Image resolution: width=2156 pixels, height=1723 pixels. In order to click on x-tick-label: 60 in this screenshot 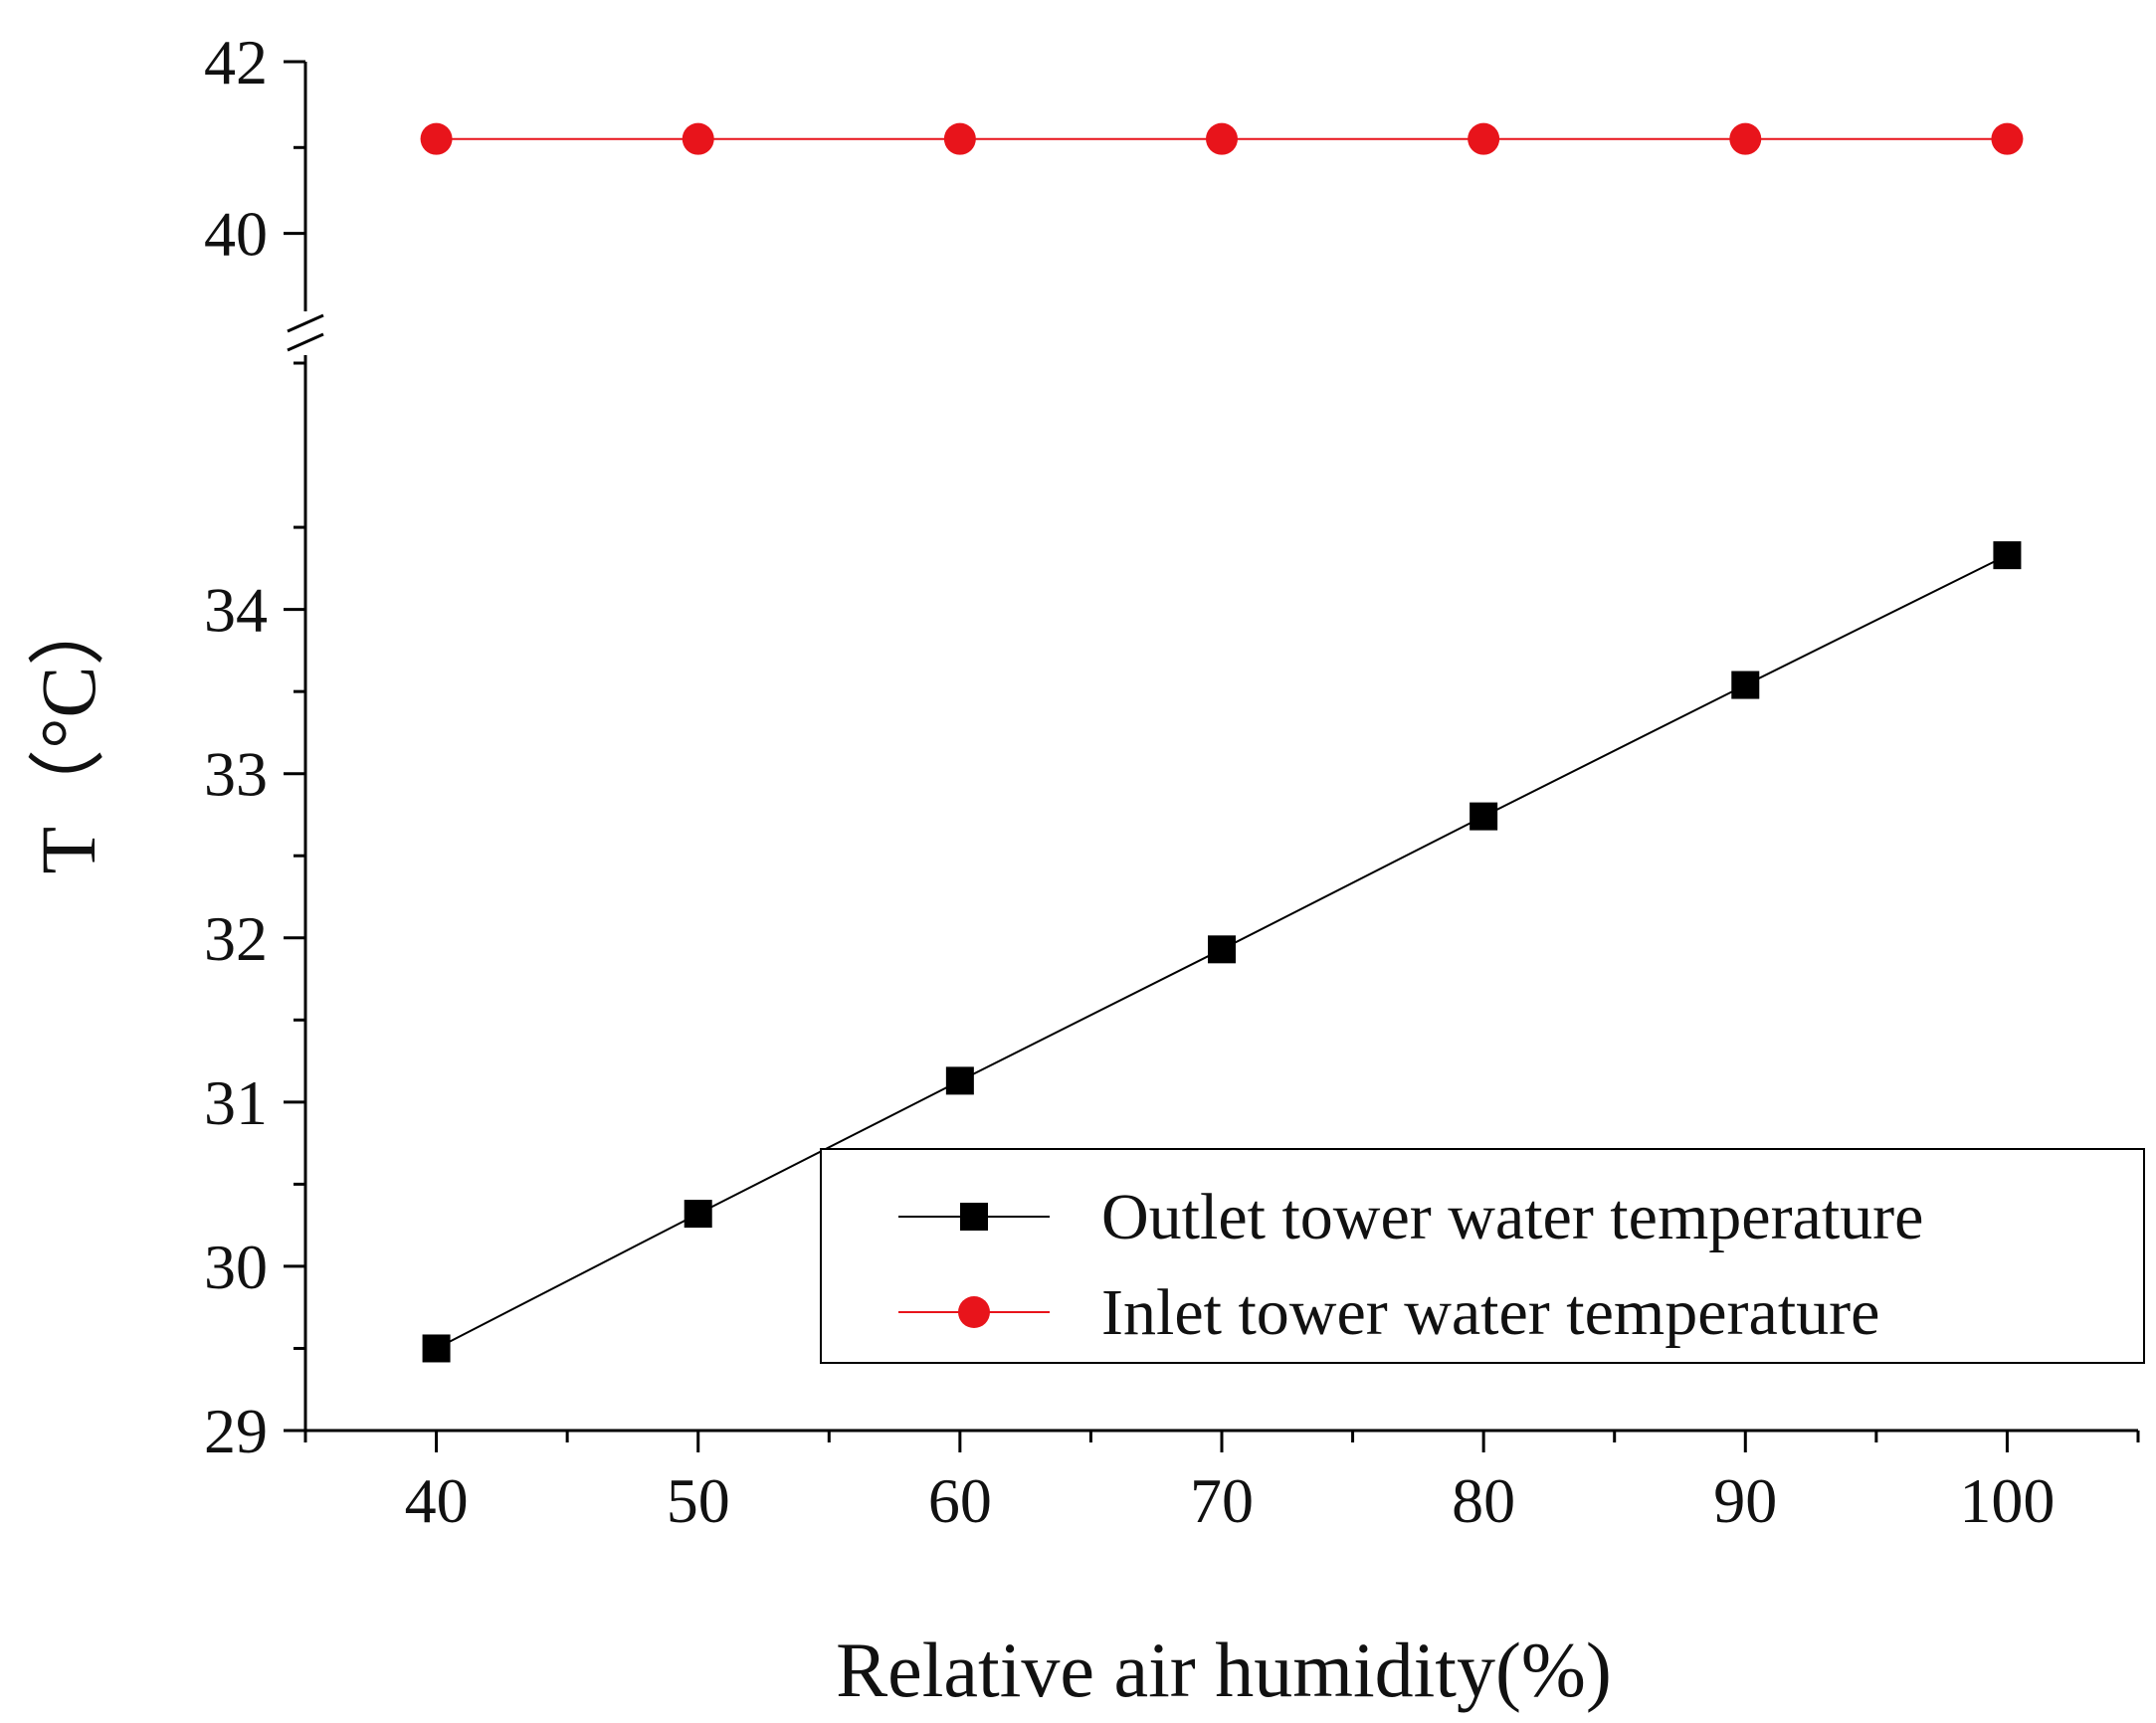, I will do `click(960, 1500)`.